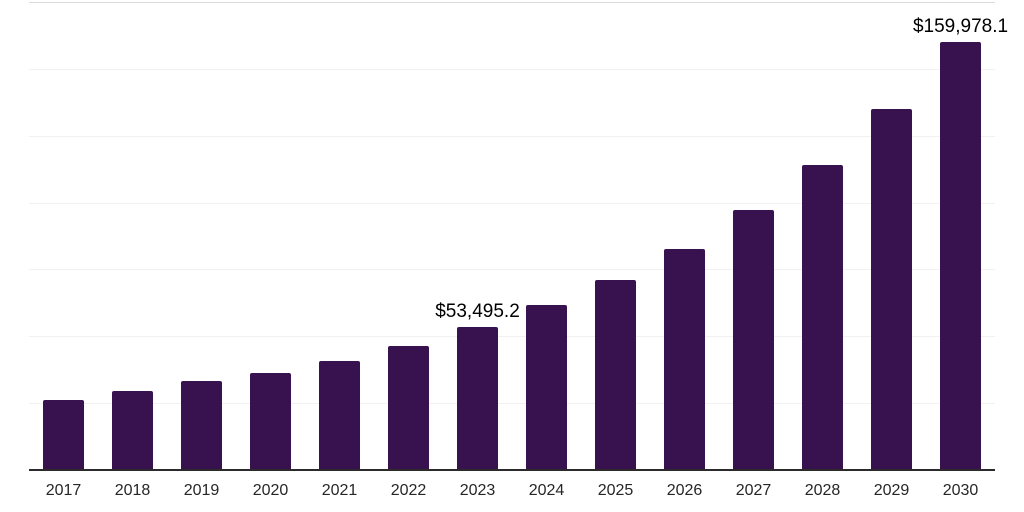  I want to click on bar-2018, so click(132, 430).